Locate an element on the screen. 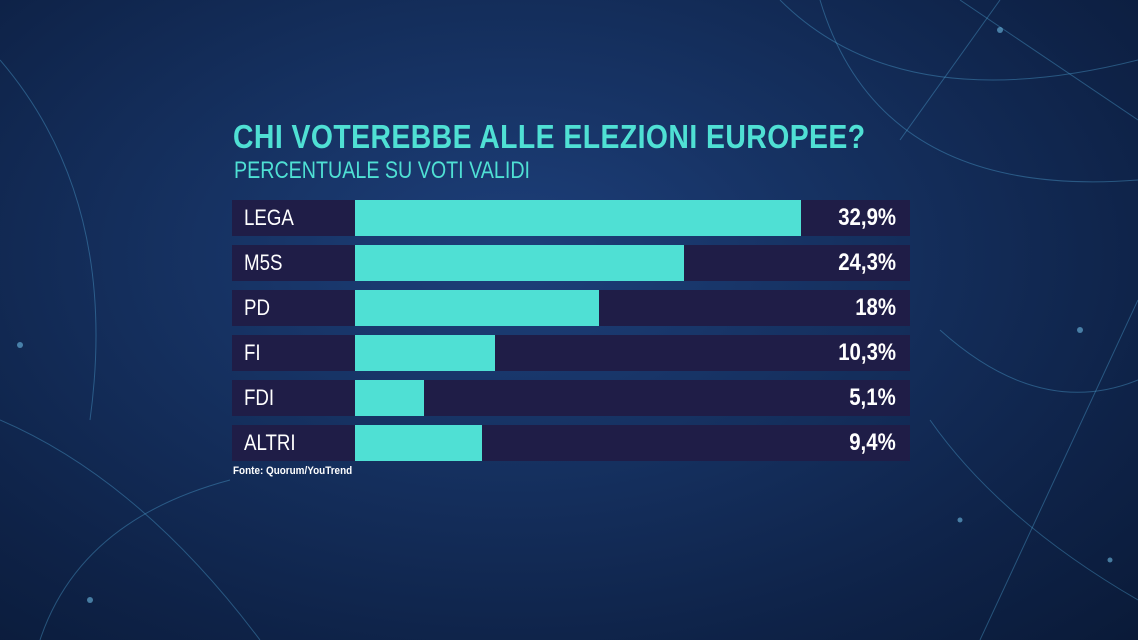  category-label: FI is located at coordinates (252, 352).